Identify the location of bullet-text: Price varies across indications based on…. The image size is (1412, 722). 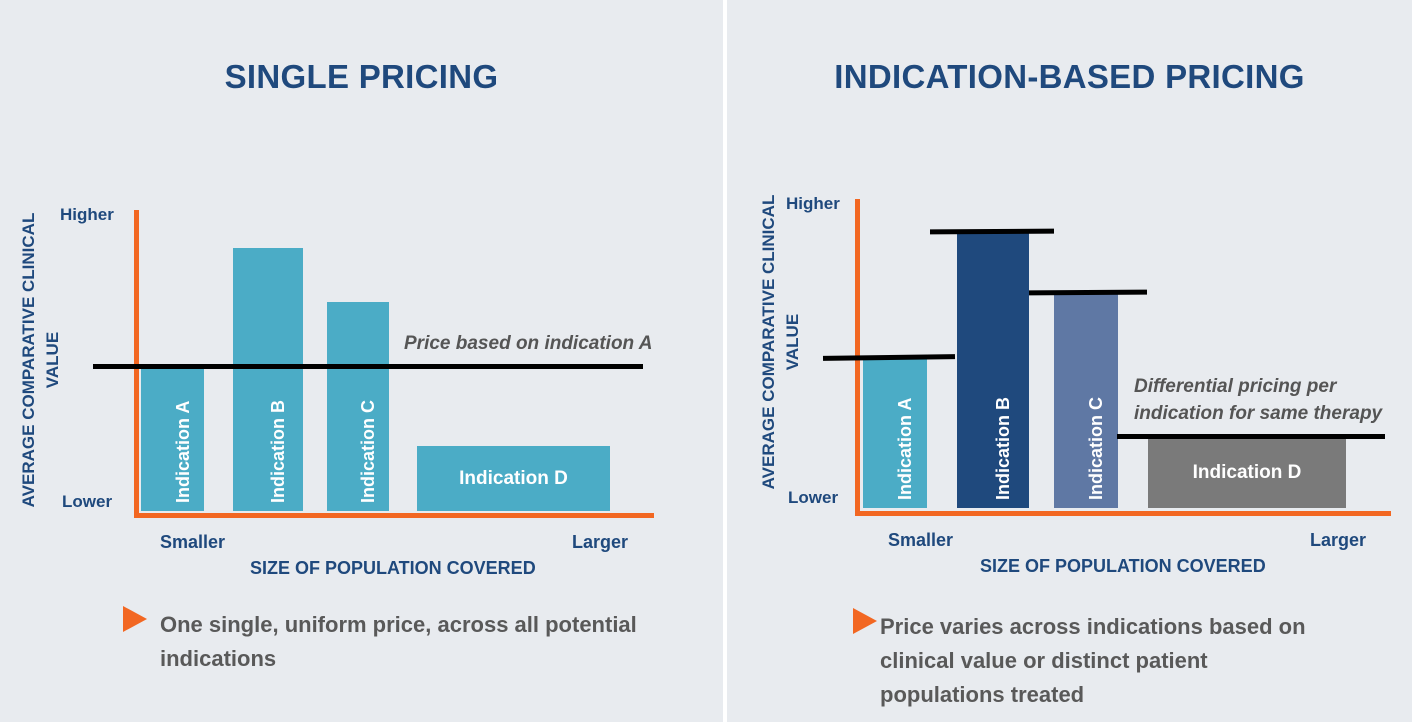
(1093, 660).